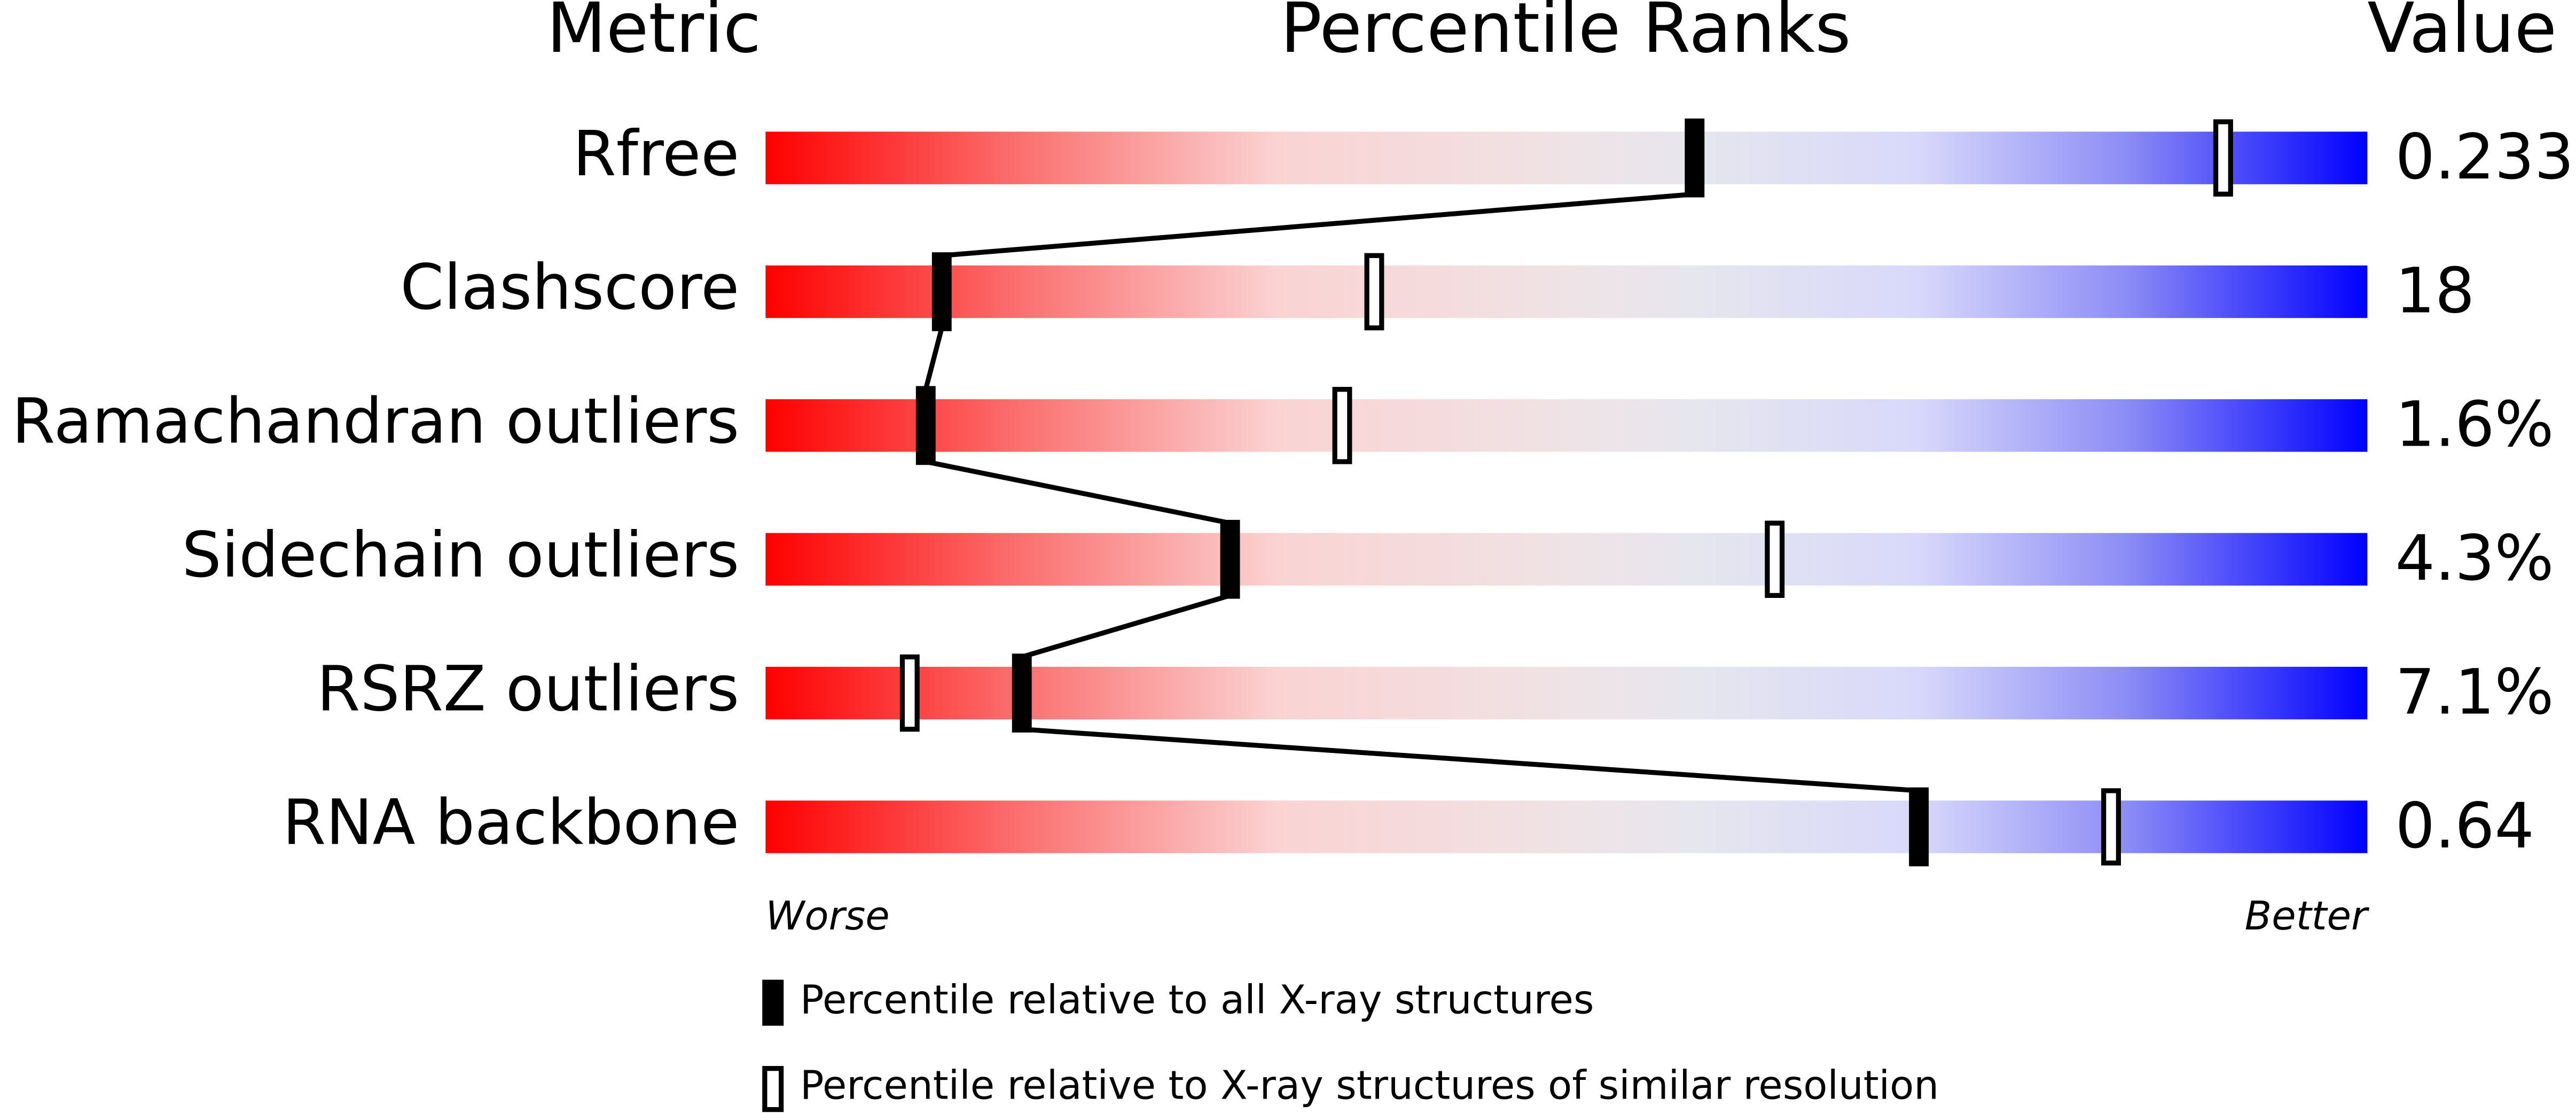  I want to click on metric-label: Rfree, so click(656, 154).